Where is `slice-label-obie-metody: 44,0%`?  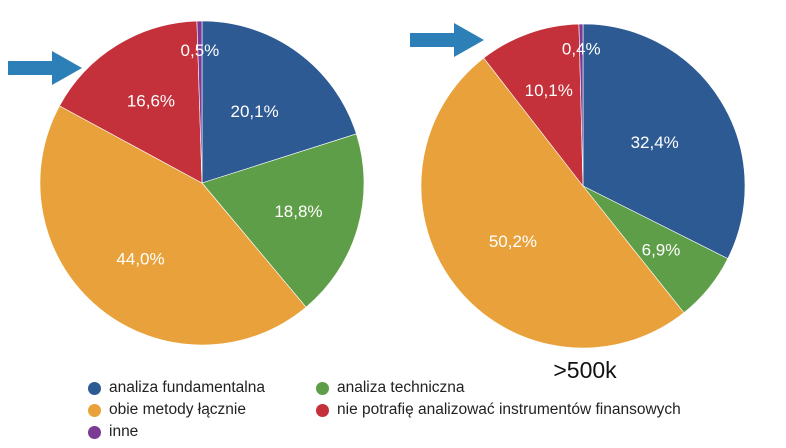 slice-label-obie-metody: 44,0% is located at coordinates (140, 258).